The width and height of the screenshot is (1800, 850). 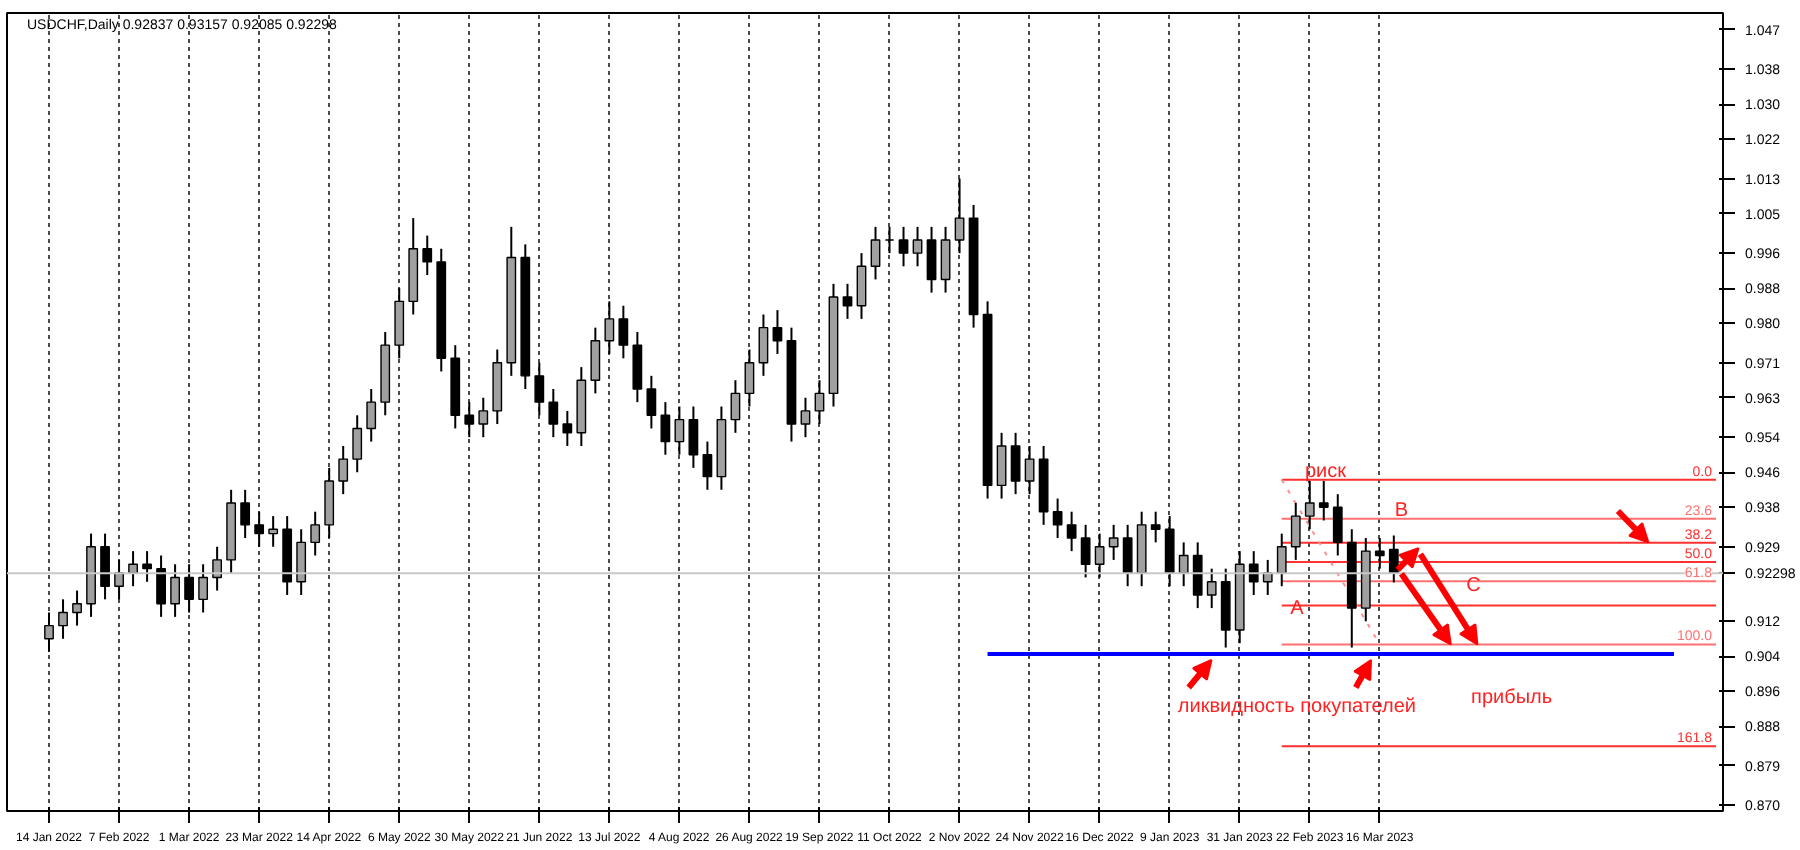 What do you see at coordinates (1512, 698) in the screenshot?
I see `annotation: прибыль` at bounding box center [1512, 698].